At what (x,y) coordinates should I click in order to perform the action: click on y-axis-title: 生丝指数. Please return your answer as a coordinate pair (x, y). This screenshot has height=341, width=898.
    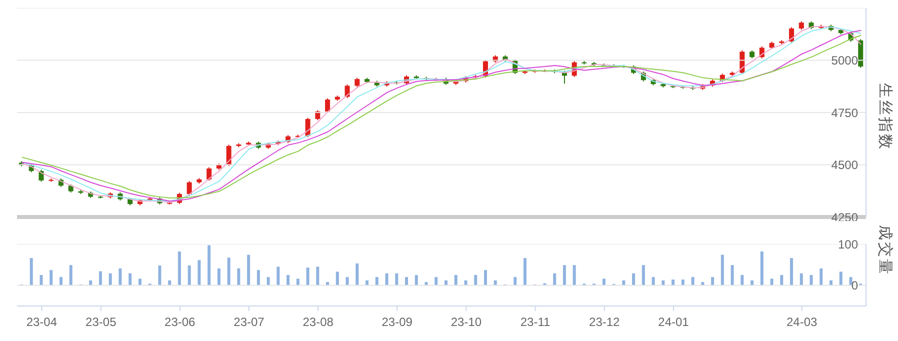
    Looking at the image, I should click on (885, 116).